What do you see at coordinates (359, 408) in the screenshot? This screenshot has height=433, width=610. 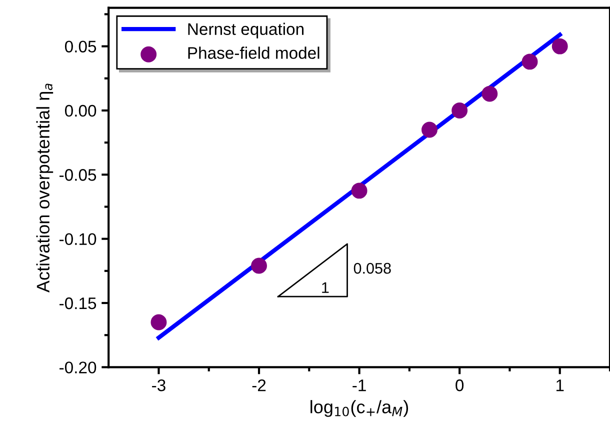 I see `x-axis-title: log$_{10}$(c$_{+}$/a$_{M}$)` at bounding box center [359, 408].